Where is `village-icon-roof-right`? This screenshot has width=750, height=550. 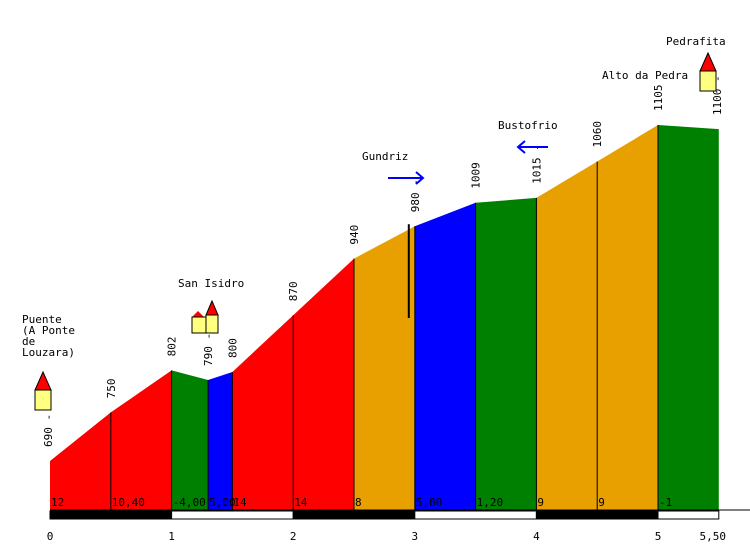
village-icon-roof-right is located at coordinates (212, 307).